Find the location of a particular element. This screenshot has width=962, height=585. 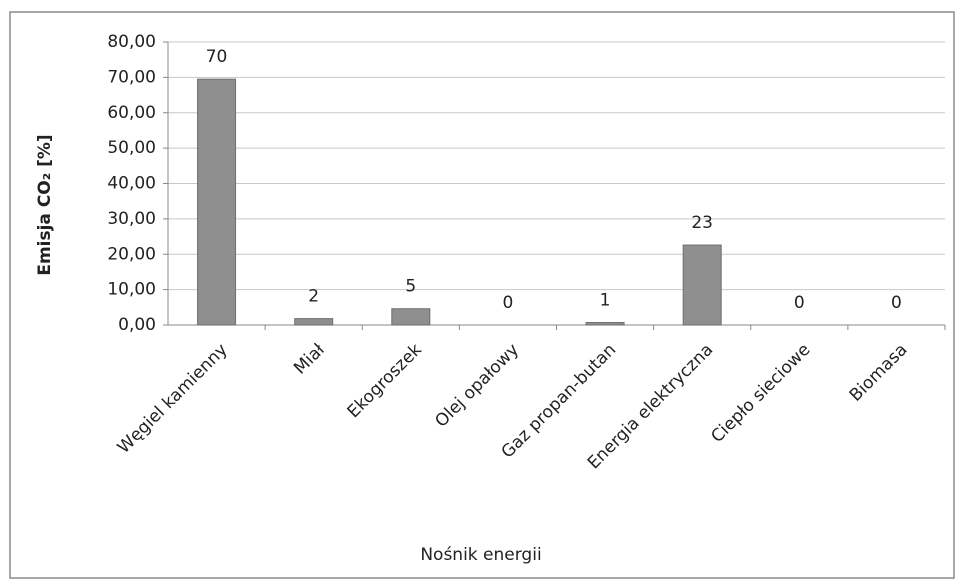

value-label: 23 is located at coordinates (702, 223).